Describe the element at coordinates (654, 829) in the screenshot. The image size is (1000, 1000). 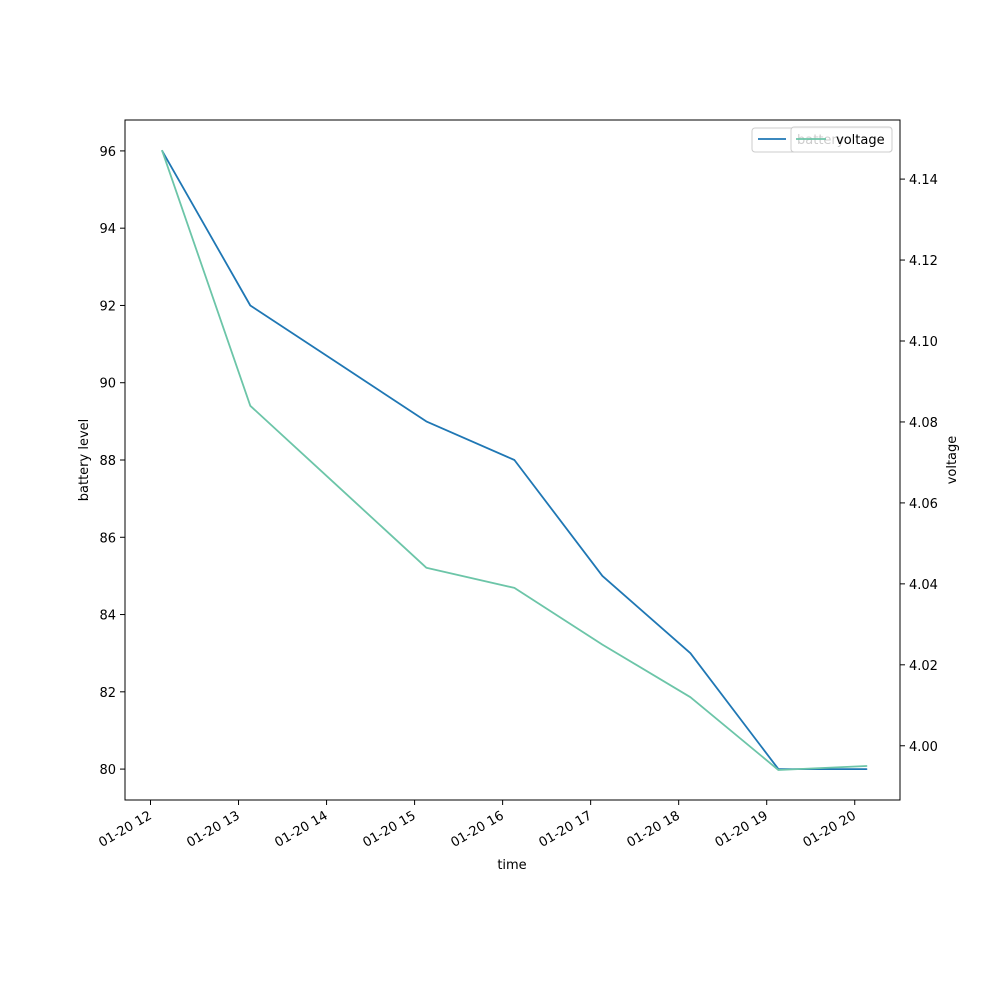
I see `x-tick-label: 01-20 18` at that location.